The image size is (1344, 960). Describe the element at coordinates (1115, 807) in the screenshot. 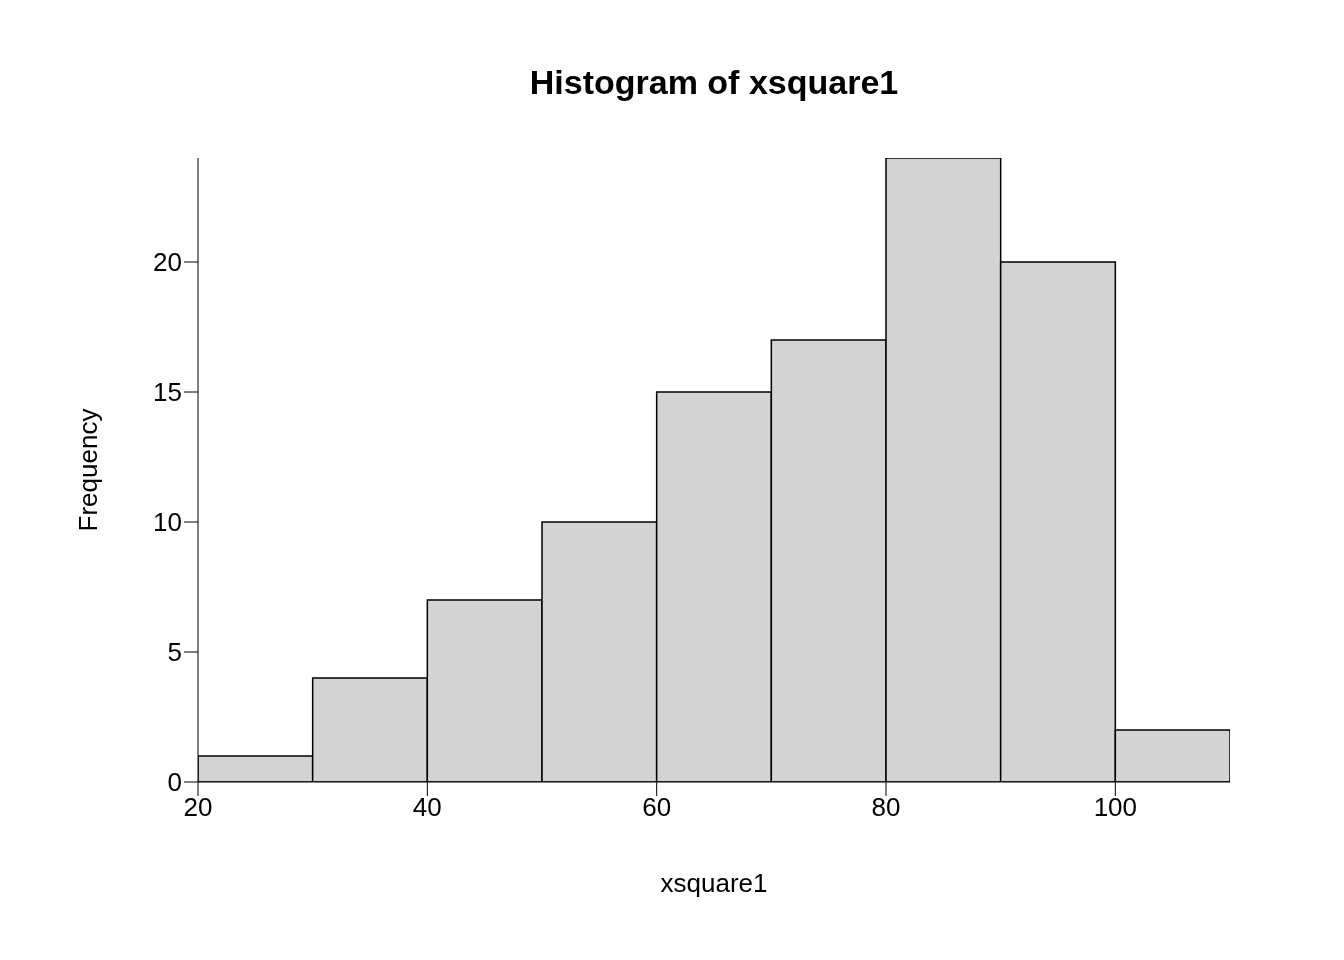

I see `x-tick-label: 100` at that location.